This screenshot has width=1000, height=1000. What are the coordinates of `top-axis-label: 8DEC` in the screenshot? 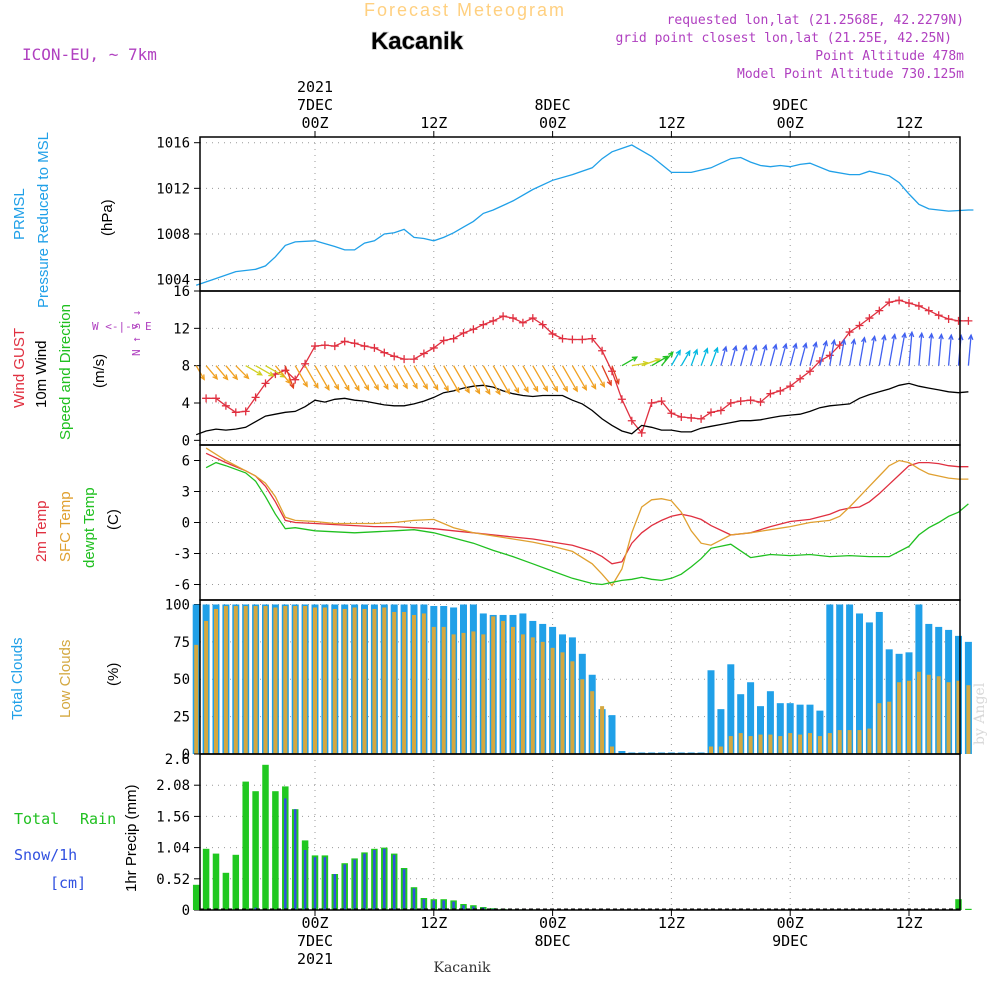 It's located at (553, 105).